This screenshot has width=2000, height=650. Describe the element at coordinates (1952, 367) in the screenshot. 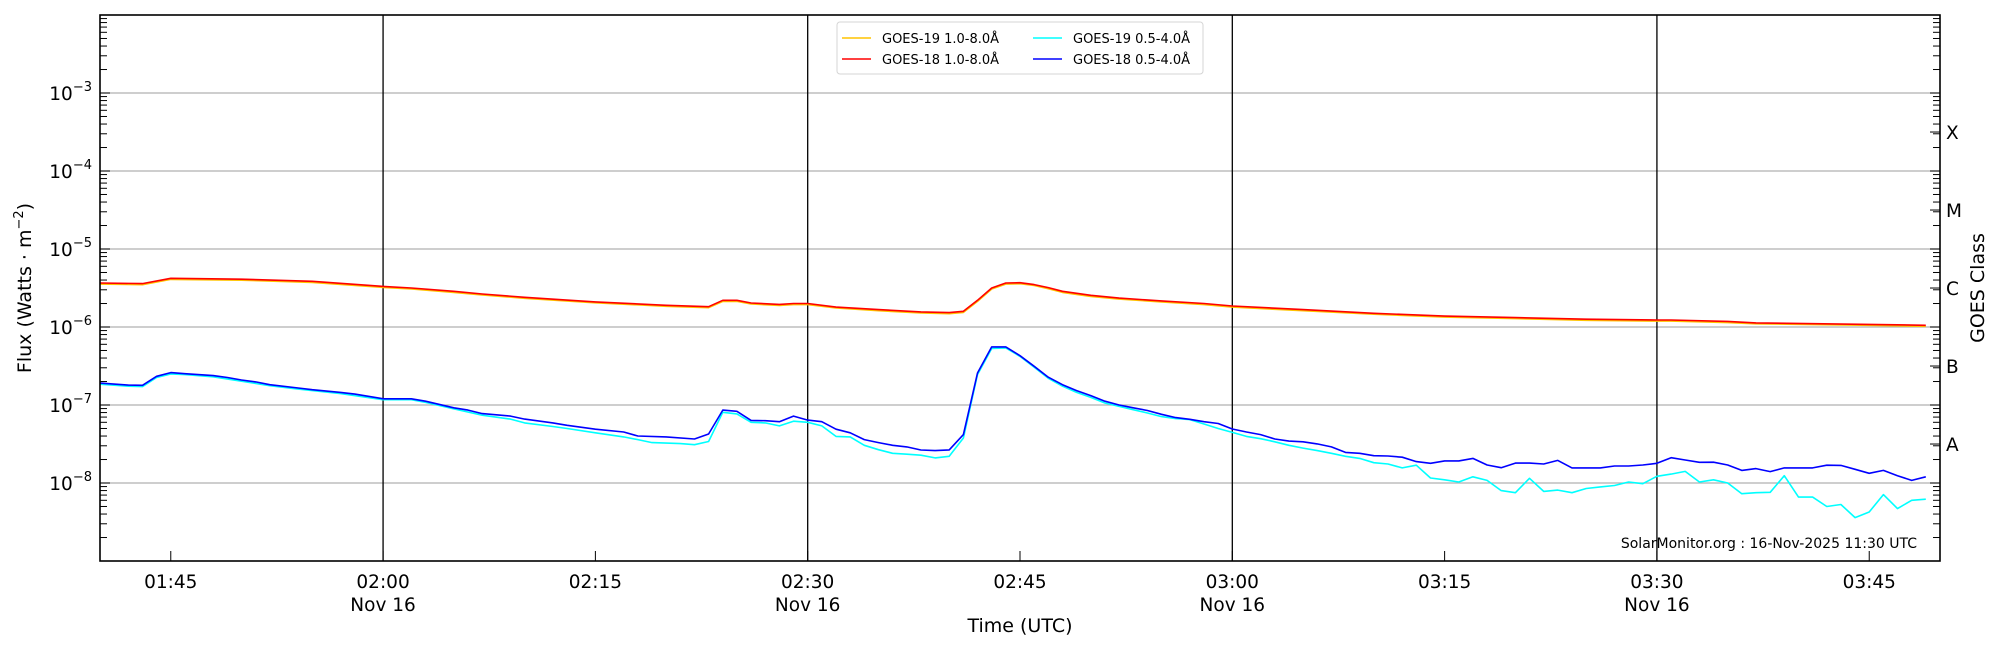

I see `goes-class-label: B` at that location.